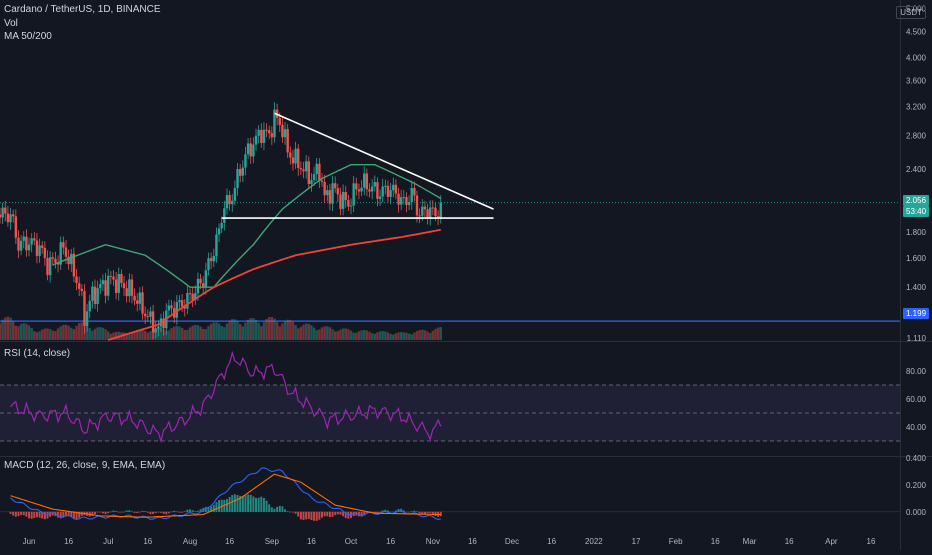 The image size is (932, 555). I want to click on x-tick-label: 16, so click(715, 541).